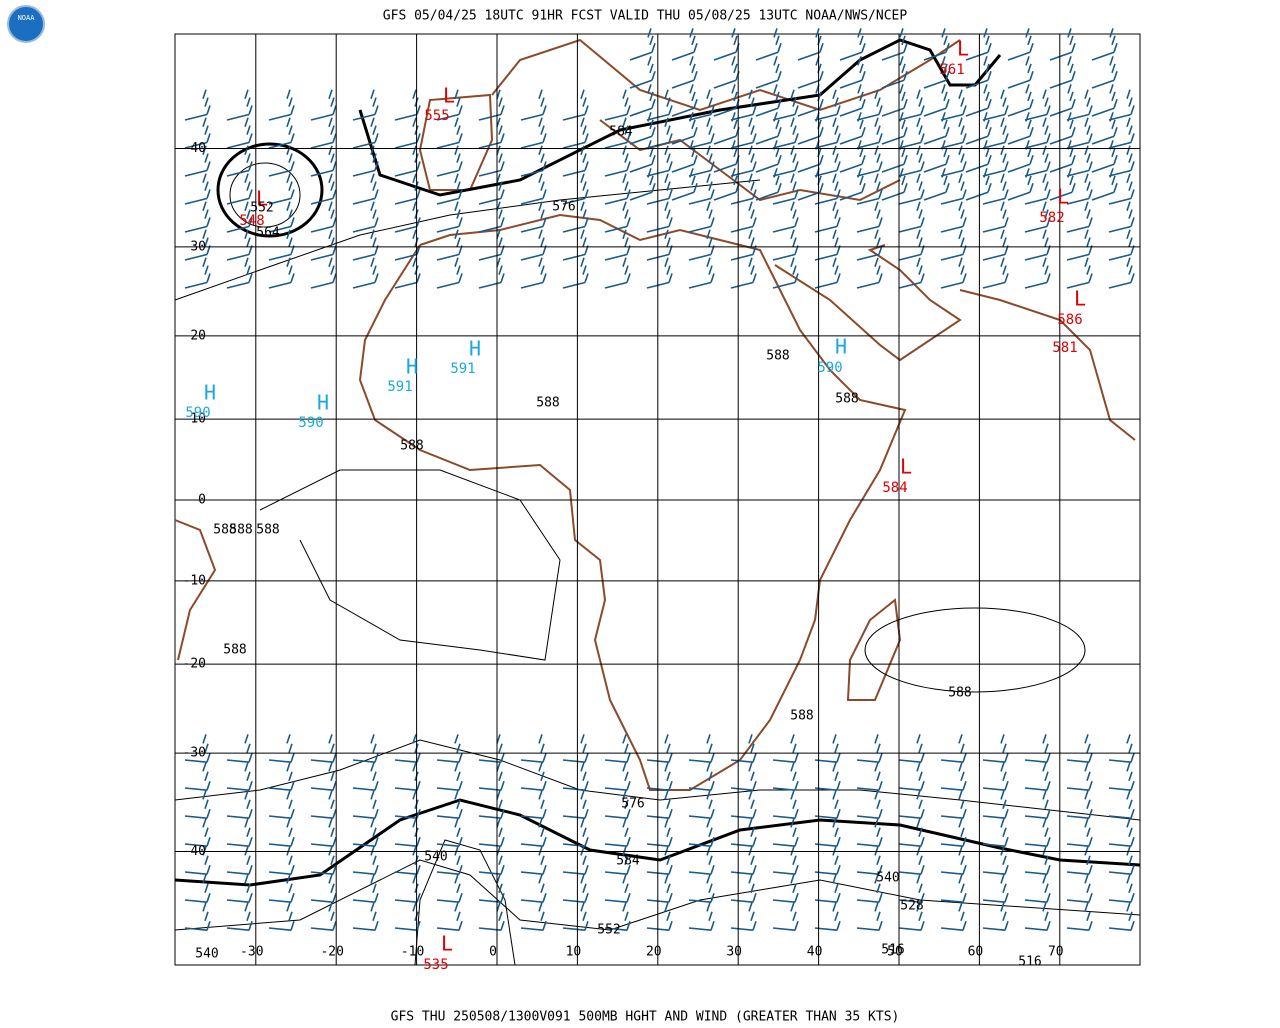  Describe the element at coordinates (265, 195) in the screenshot. I see `contour` at that location.